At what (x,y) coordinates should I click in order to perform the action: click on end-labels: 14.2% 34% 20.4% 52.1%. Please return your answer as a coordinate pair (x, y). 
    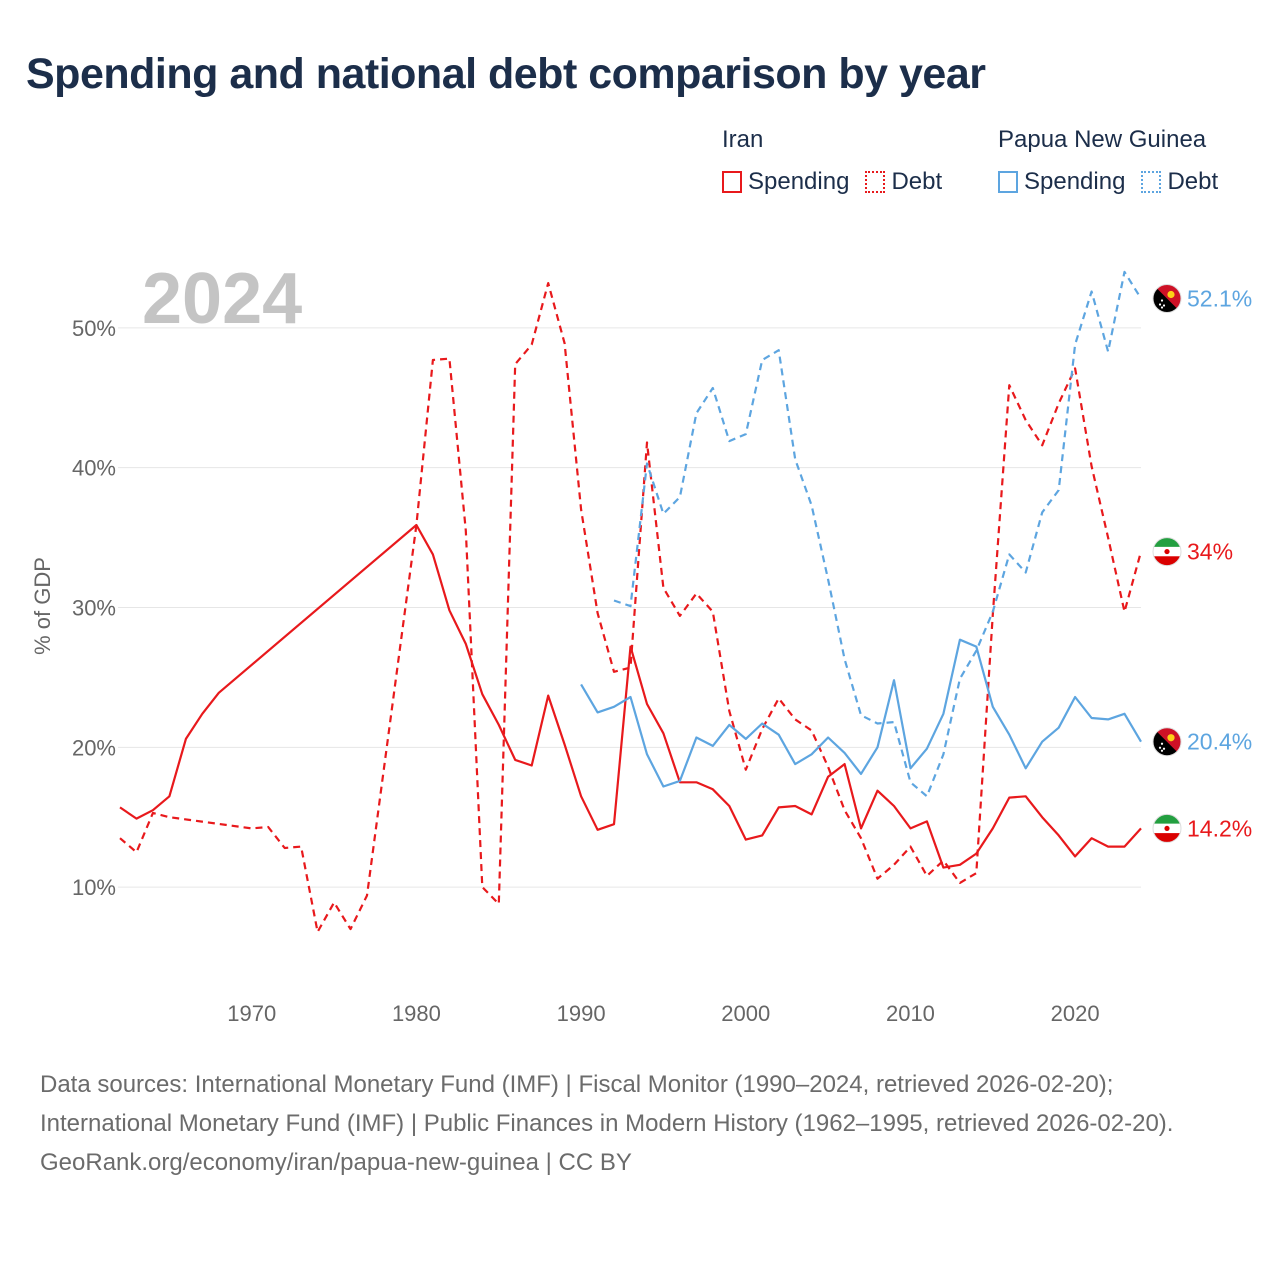
    Looking at the image, I should click on (1202, 563).